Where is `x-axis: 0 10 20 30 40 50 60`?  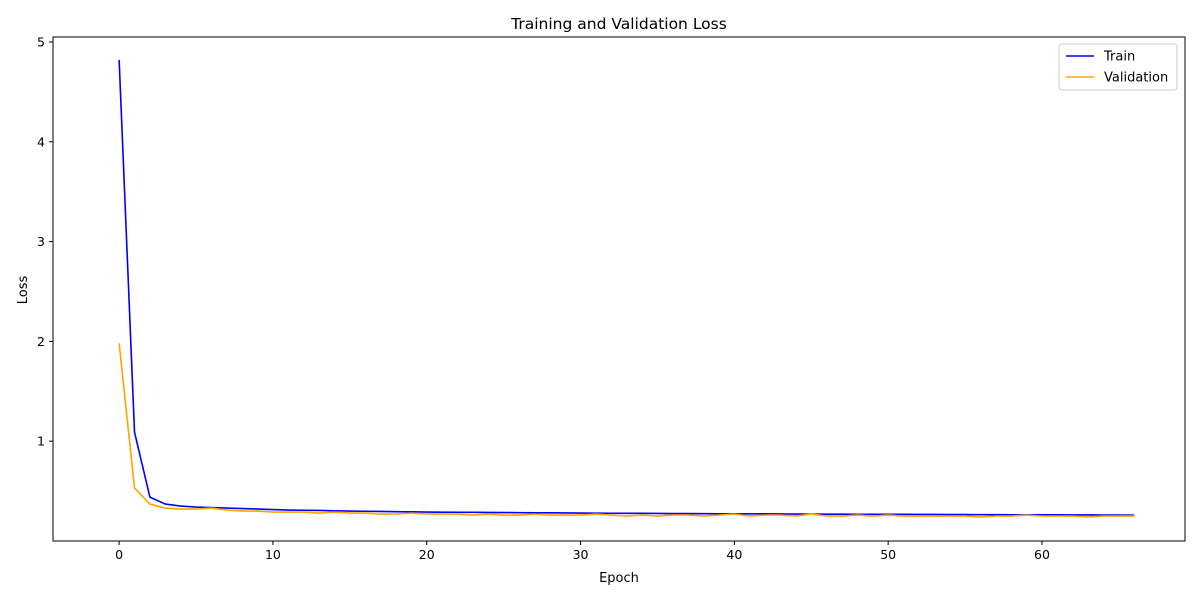
x-axis: 0 10 20 30 40 50 60 is located at coordinates (582, 551).